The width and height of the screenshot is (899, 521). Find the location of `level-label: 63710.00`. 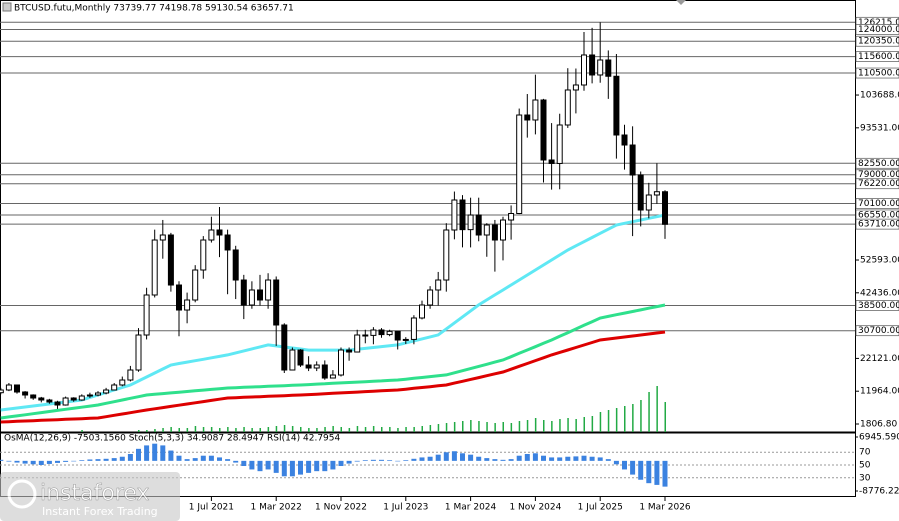

level-label: 63710.00 is located at coordinates (878, 225).